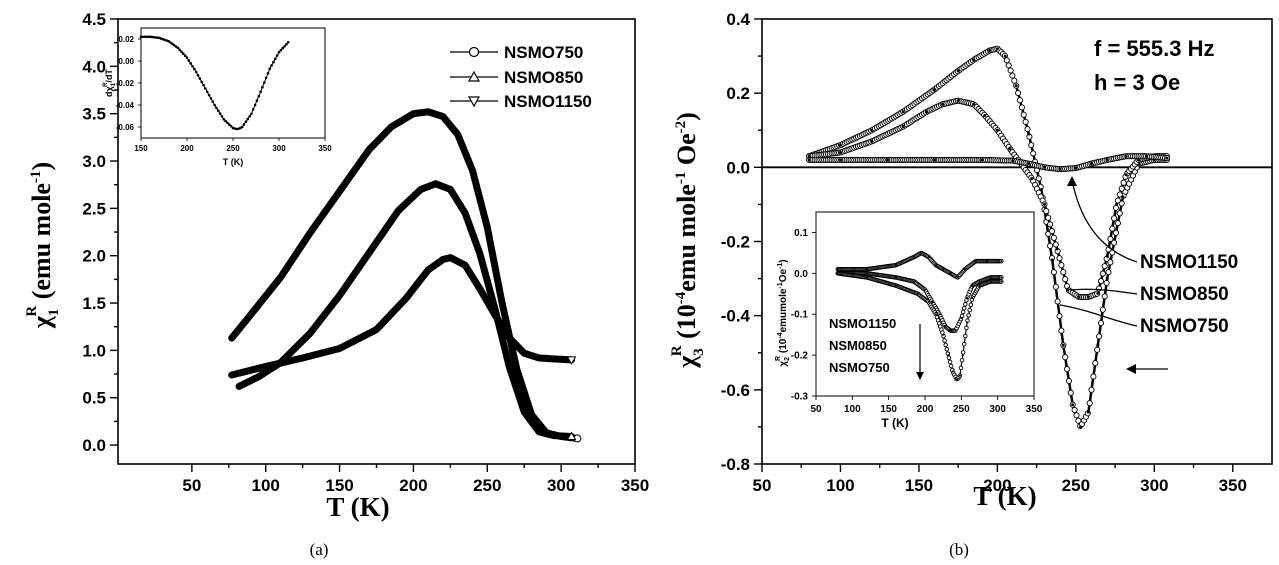  I want to click on panel-a-inset-ticks: 150 200 250 300 350 -0.06 -0.04 -0.02 0.00 0.02, so click(224, 94).